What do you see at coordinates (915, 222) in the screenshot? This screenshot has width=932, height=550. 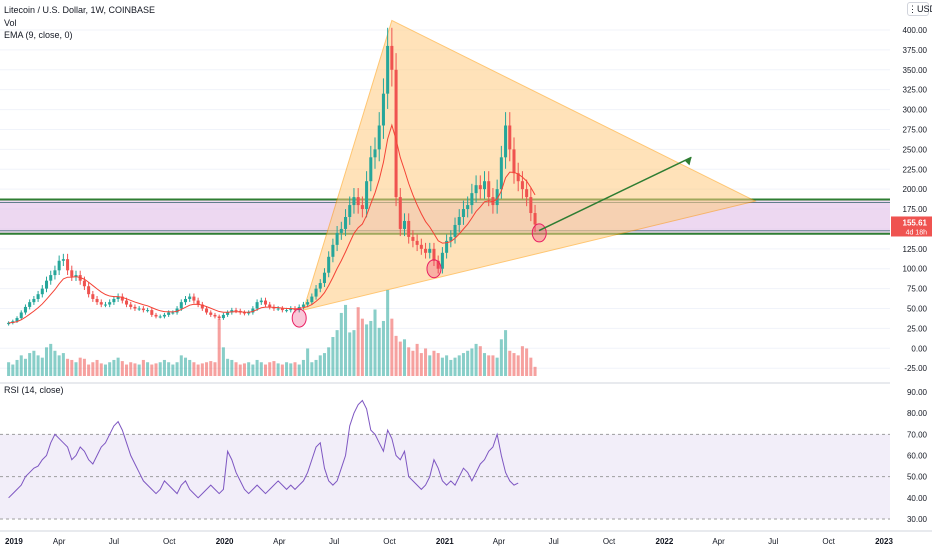 I see `current-price-label: 155.61` at bounding box center [915, 222].